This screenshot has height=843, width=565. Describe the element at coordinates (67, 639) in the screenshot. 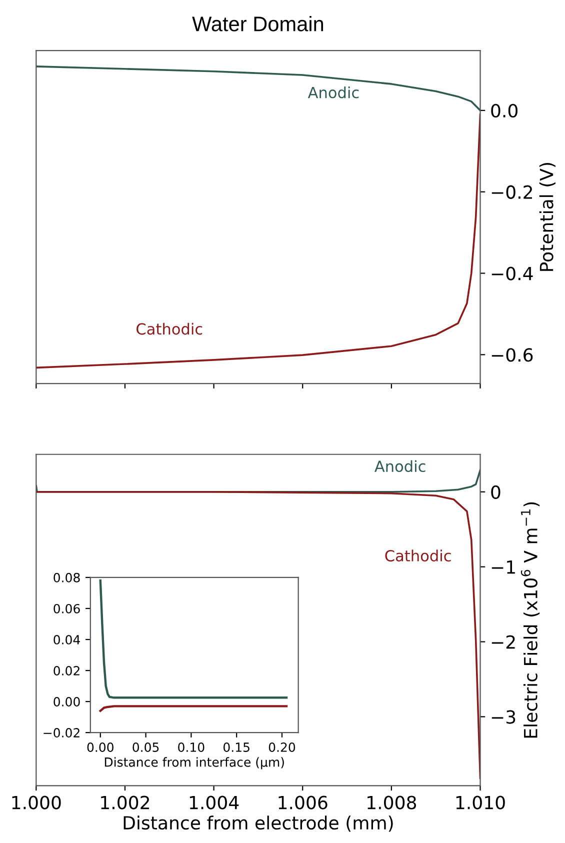

I see `y-tick-label: 0.04` at that location.